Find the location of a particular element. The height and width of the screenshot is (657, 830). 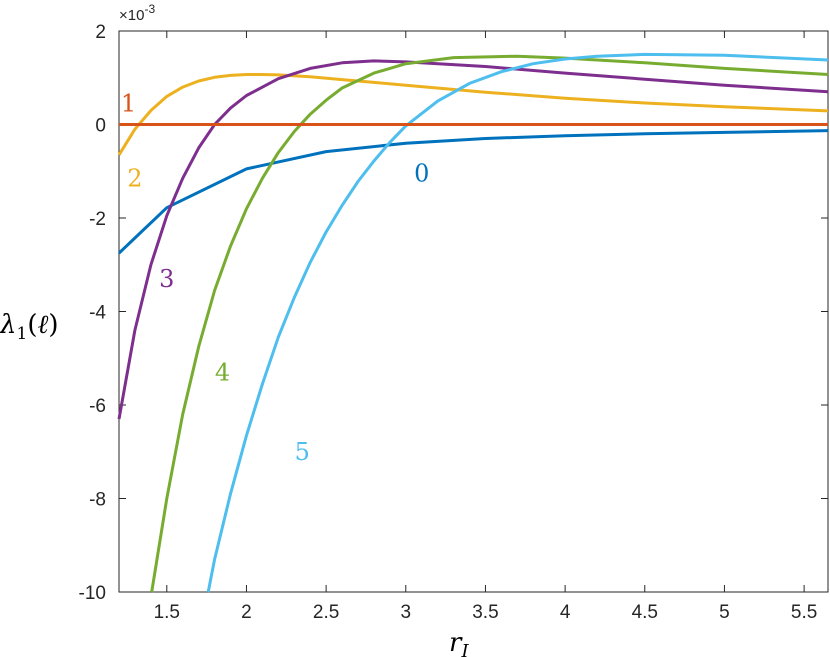

x-tick-label: 1.5 is located at coordinates (167, 612).